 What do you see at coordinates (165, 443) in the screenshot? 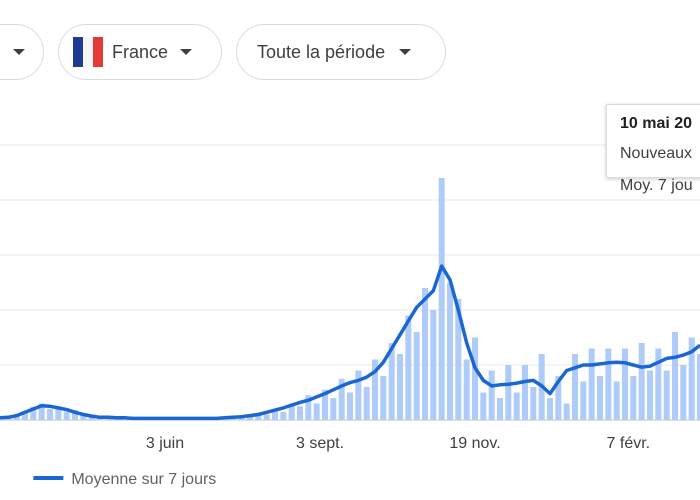
I see `x-tick-label: 3 juin` at bounding box center [165, 443].